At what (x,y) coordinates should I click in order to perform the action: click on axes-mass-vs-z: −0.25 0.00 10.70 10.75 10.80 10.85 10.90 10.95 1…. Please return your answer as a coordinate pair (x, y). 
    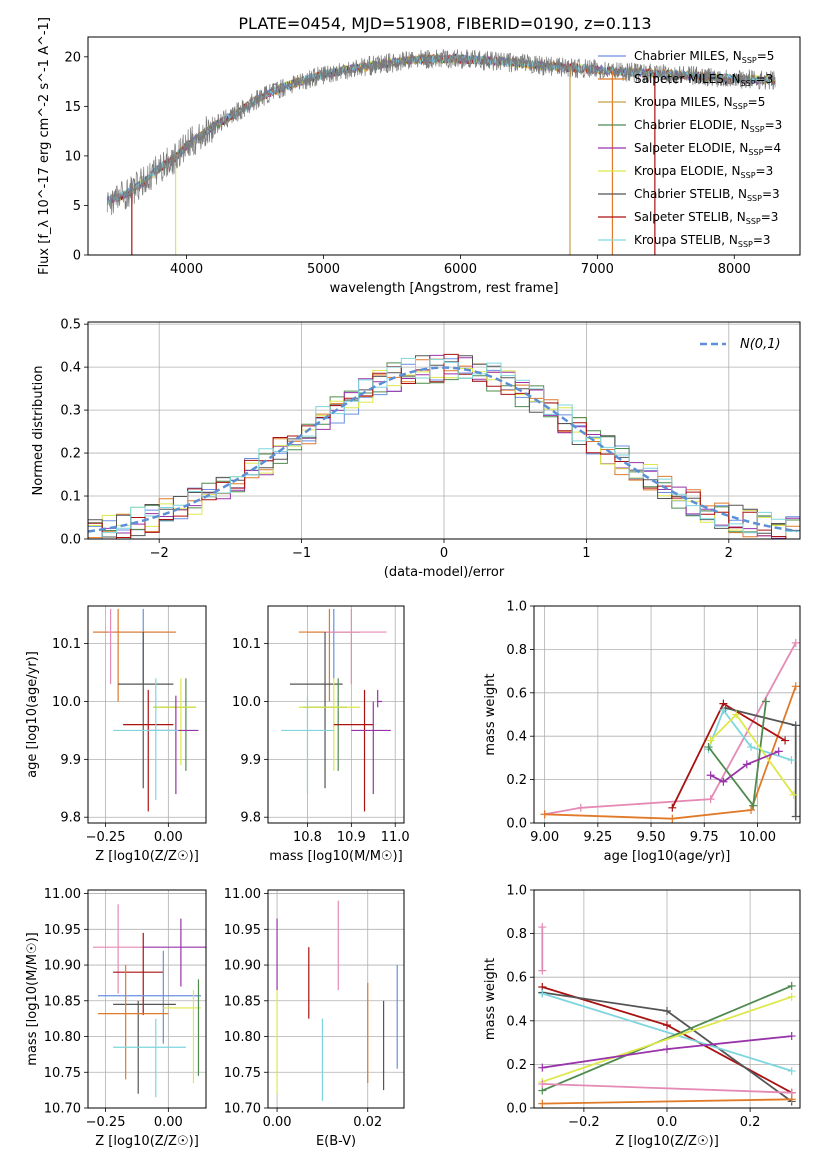
    Looking at the image, I should click on (116, 1018).